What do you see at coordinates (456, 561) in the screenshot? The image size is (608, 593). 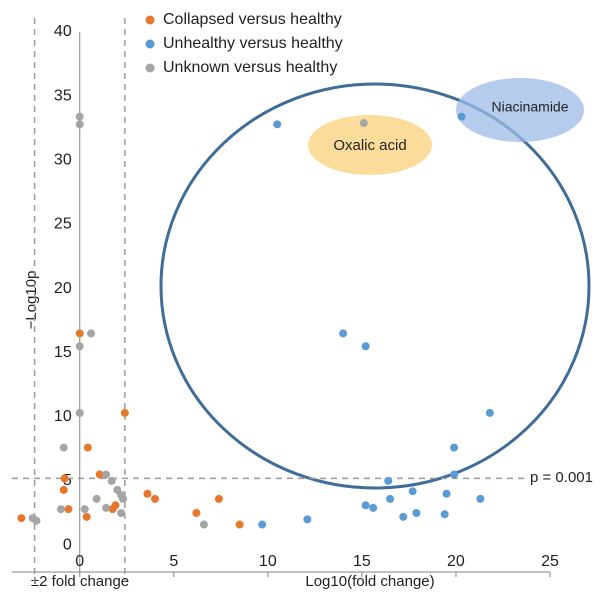 I see `x-tick-label: 20` at bounding box center [456, 561].